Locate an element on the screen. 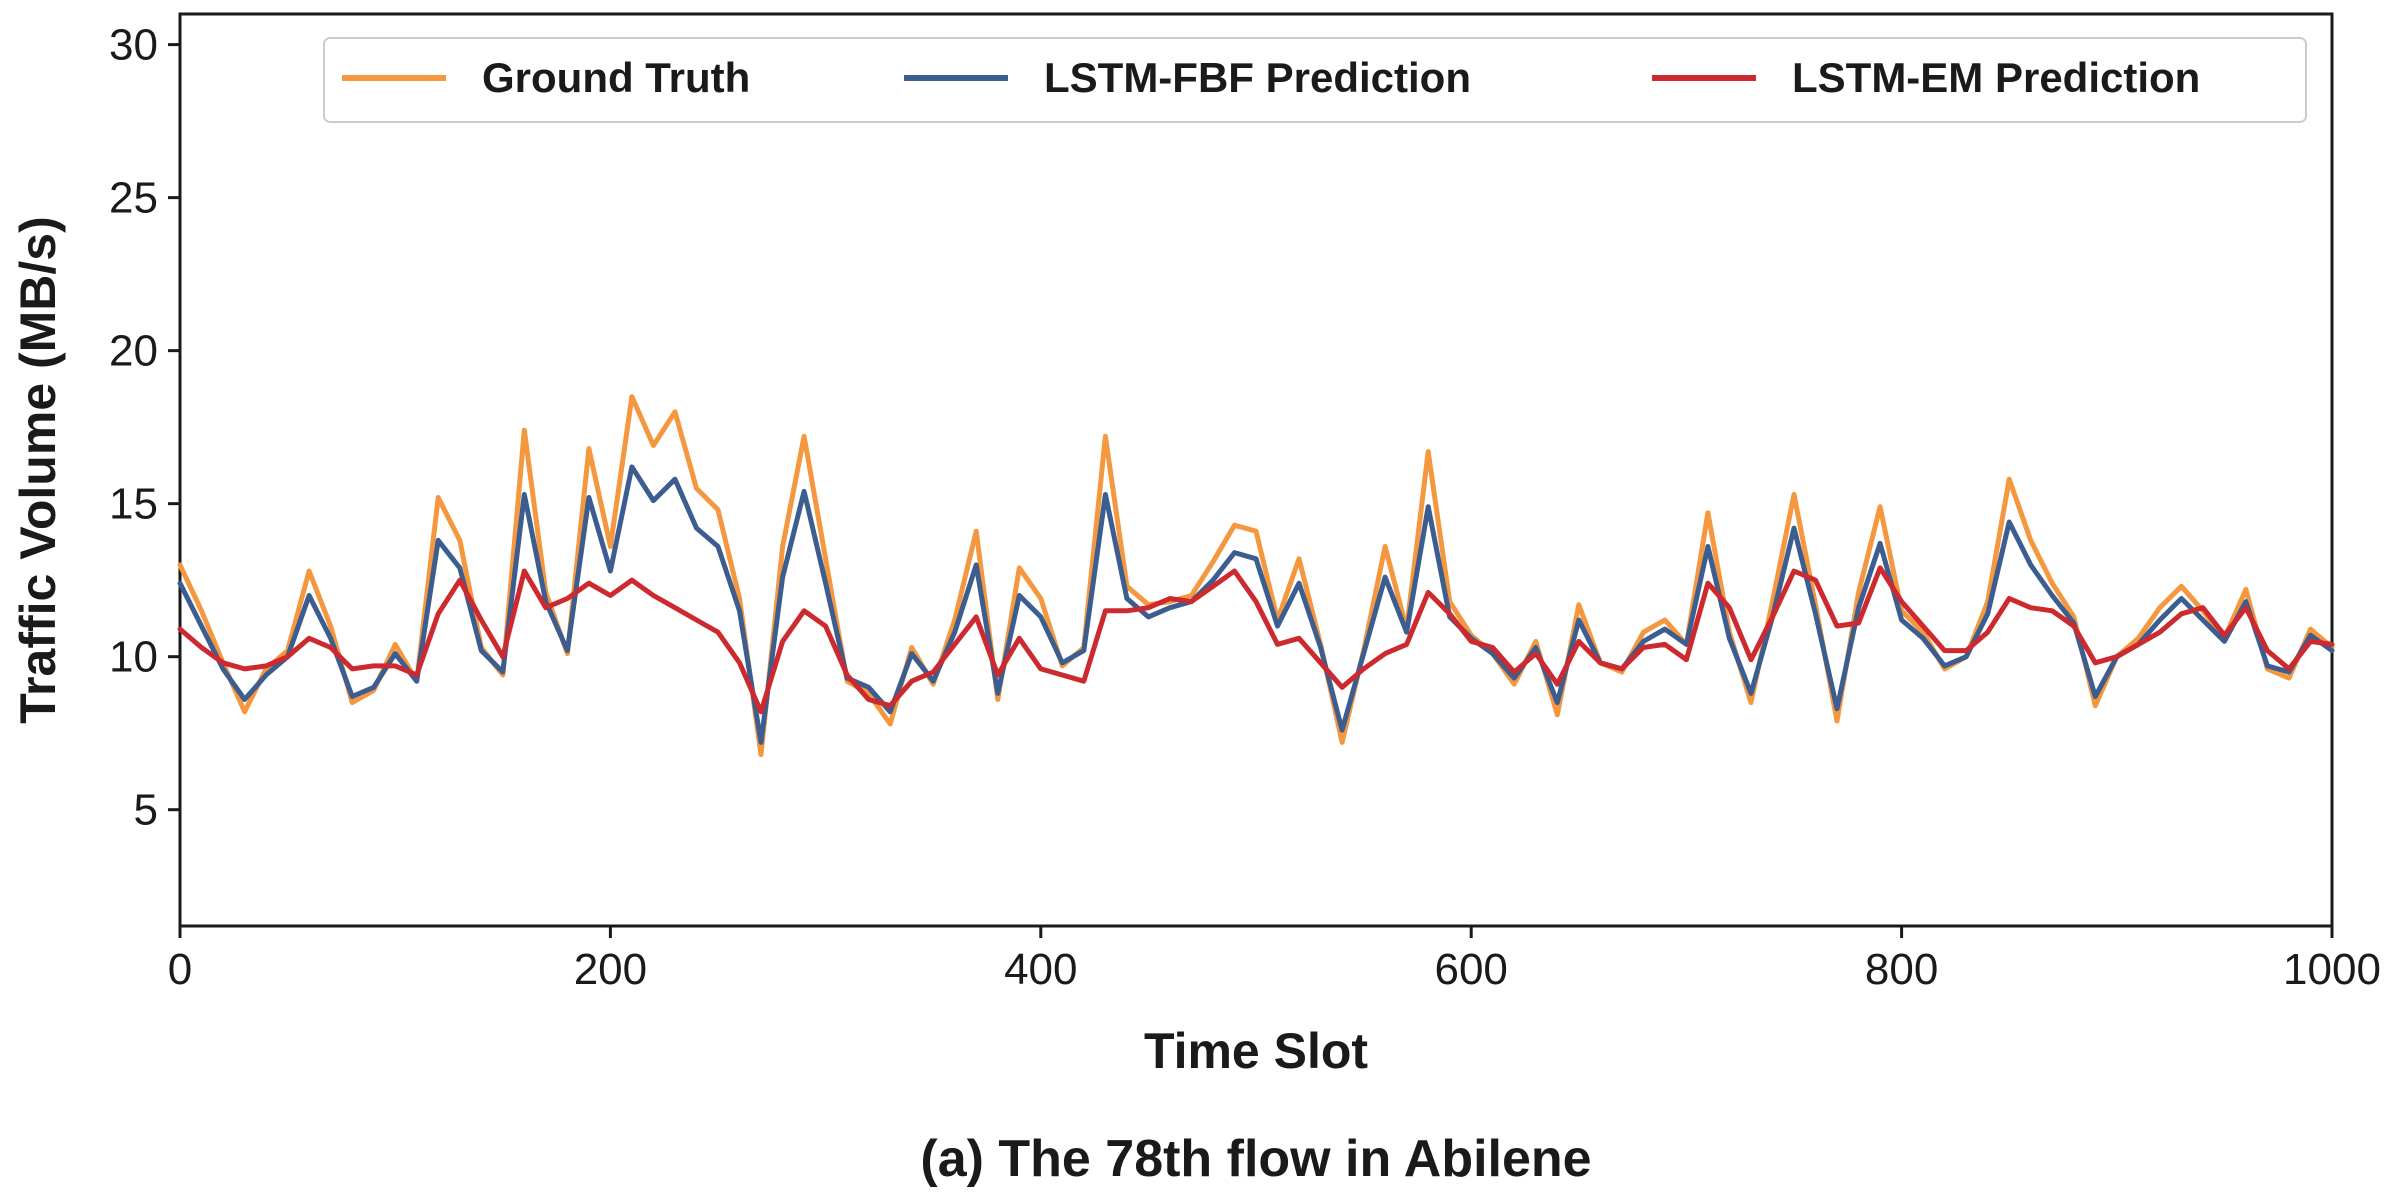 The image size is (2400, 1200). x-tick-label: 800 is located at coordinates (1901, 969).